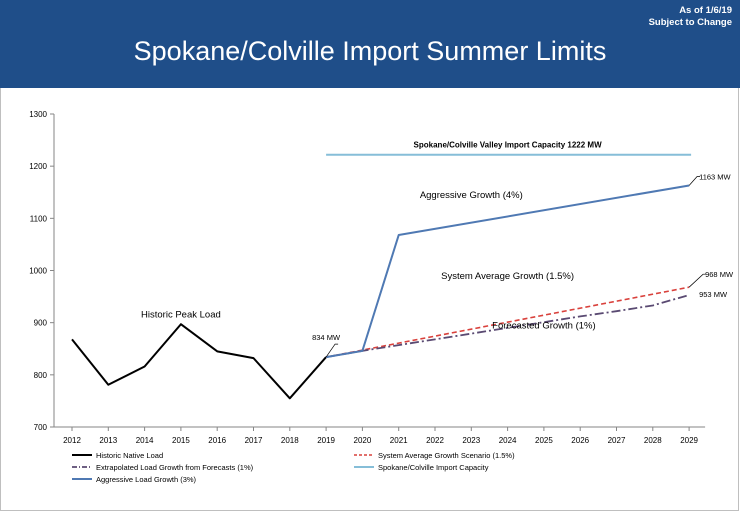 This screenshot has width=740, height=512. I want to click on legend-label-4: Aggressive Load Growth (3%), so click(146, 479).